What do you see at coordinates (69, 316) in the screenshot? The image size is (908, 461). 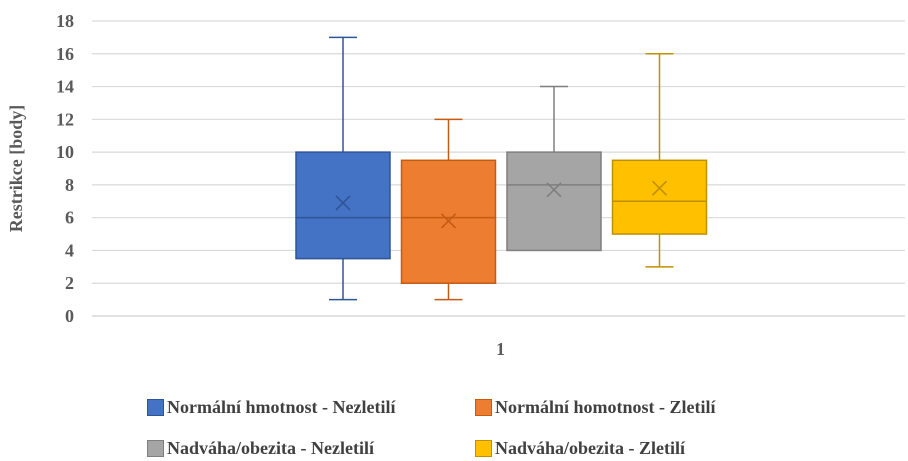 I see `y-tick-label: 0` at bounding box center [69, 316].